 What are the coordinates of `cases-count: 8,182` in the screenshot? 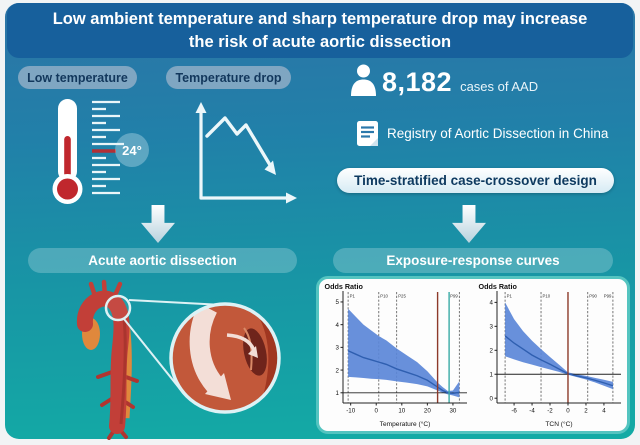 It's located at (417, 82).